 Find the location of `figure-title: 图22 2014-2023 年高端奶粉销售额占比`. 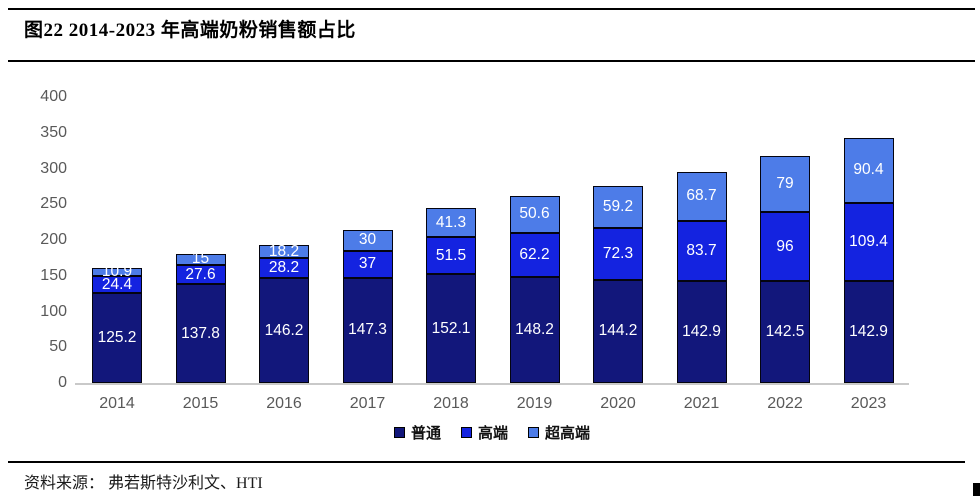

figure-title: 图22 2014-2023 年高端奶粉销售额占比 is located at coordinates (190, 30).